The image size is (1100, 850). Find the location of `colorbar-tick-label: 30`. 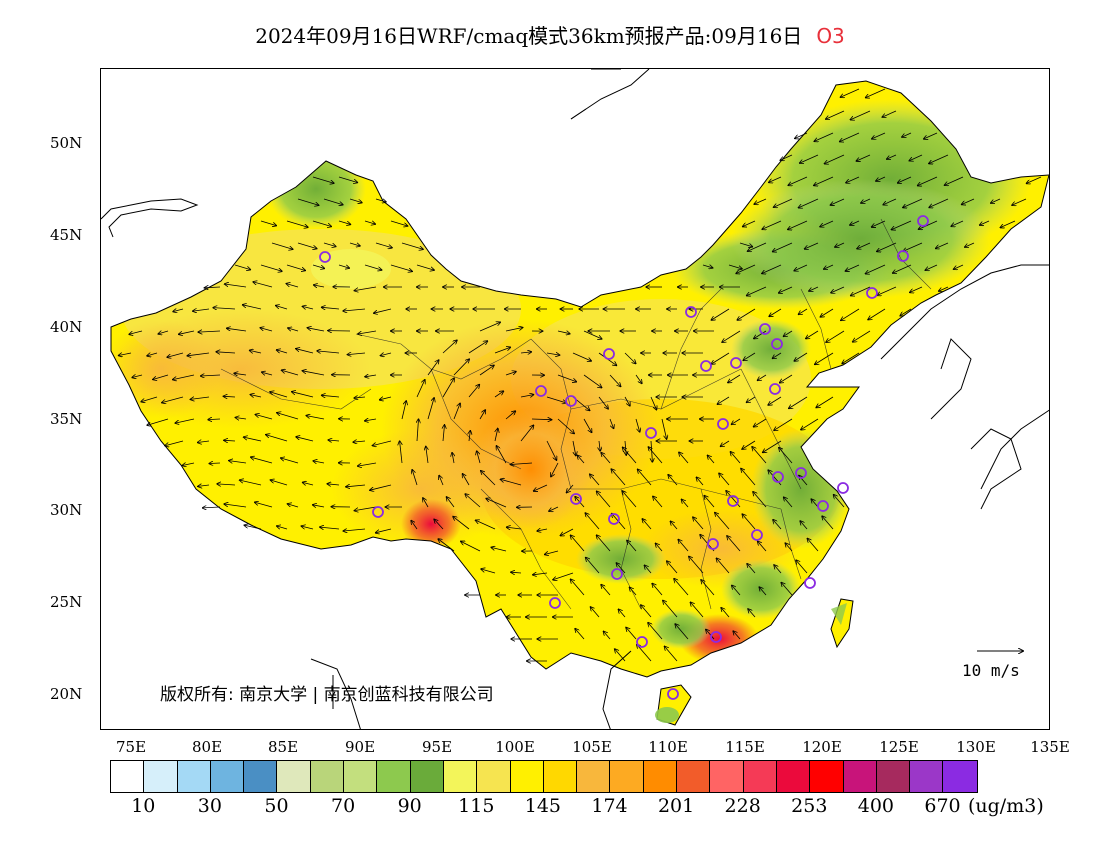

colorbar-tick-label: 30 is located at coordinates (209, 806).